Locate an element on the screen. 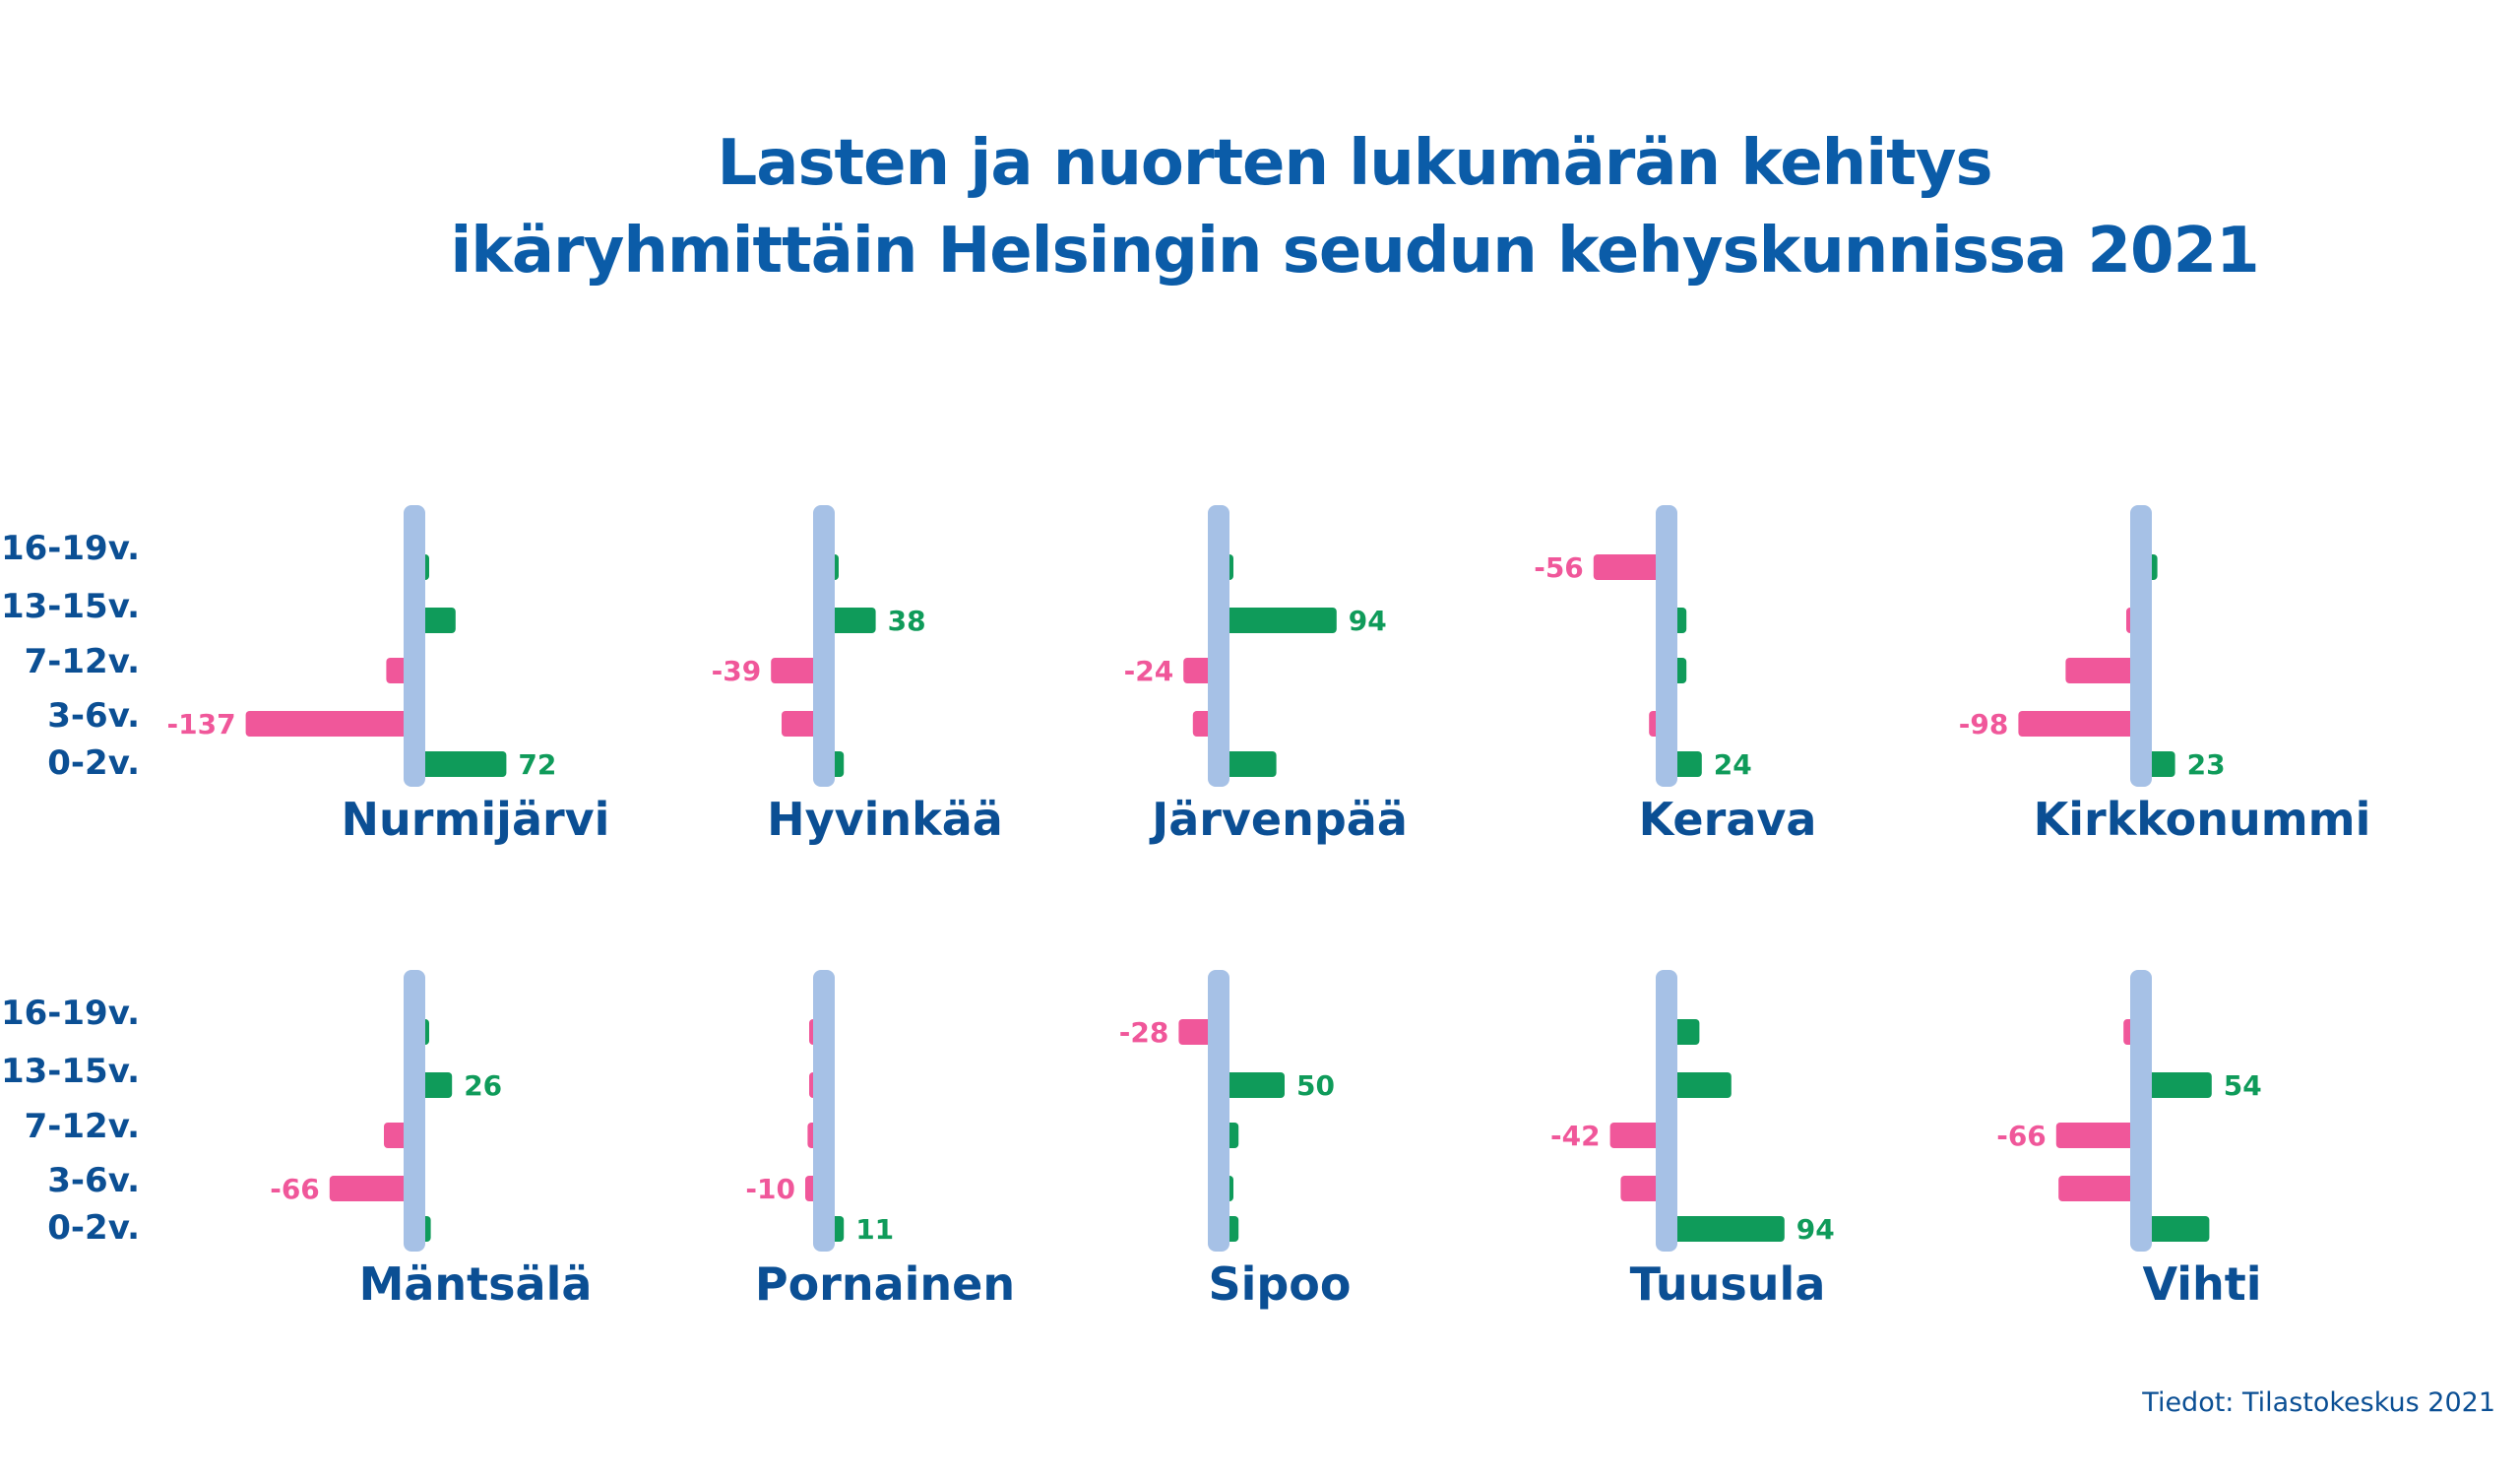  municipality-label: Tuusula is located at coordinates (1728, 1284).